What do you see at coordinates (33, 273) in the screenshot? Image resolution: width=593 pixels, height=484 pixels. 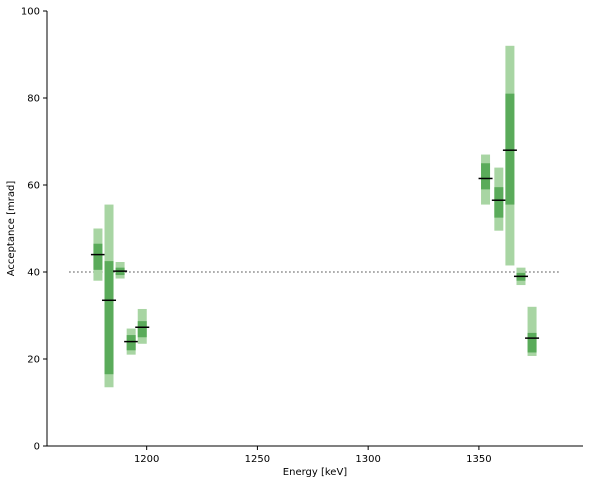 I see `y-tick-label-40: 40` at bounding box center [33, 273].